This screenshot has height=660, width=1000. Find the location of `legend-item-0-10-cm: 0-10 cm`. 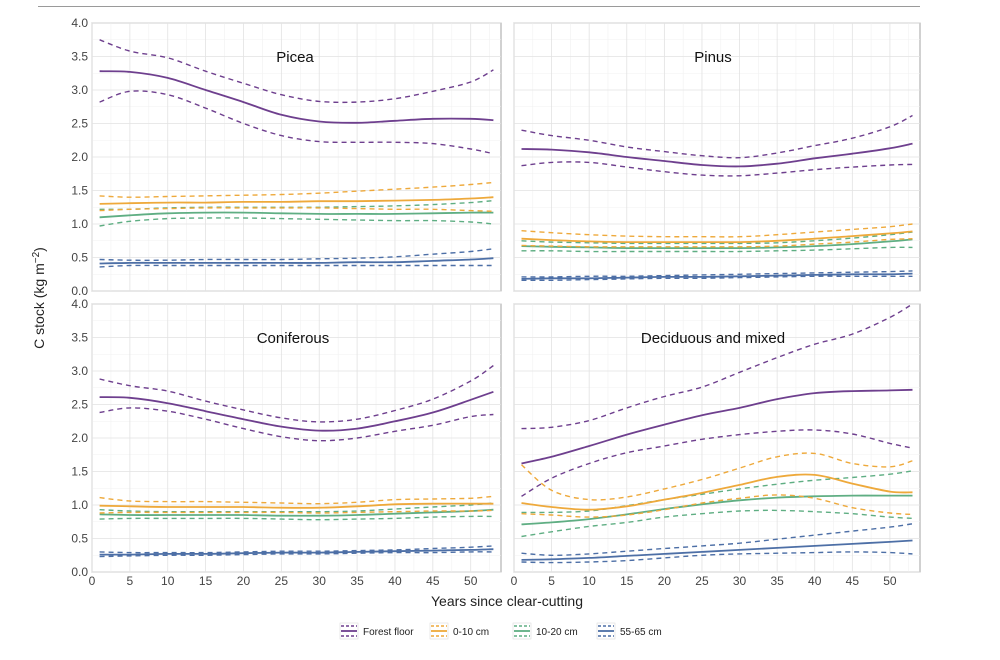

legend-item-0-10-cm: 0-10 cm is located at coordinates (459, 631).